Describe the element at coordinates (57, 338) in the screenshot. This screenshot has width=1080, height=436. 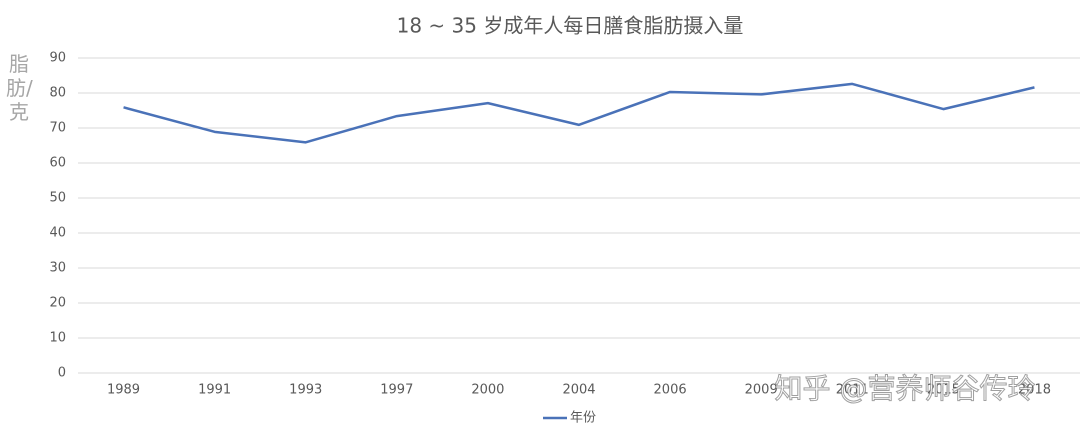
I see `y-tick-label: 10` at that location.